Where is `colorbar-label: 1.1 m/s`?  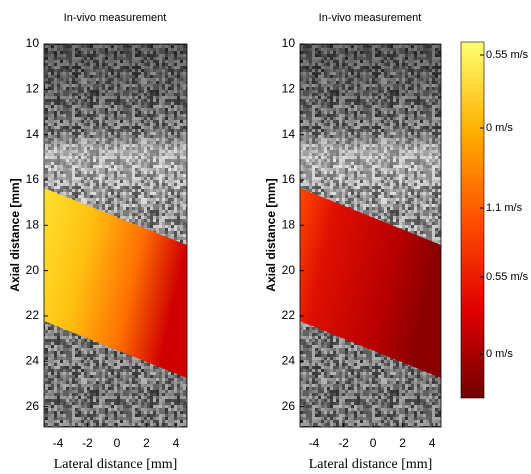 colorbar-label: 1.1 m/s is located at coordinates (504, 208).